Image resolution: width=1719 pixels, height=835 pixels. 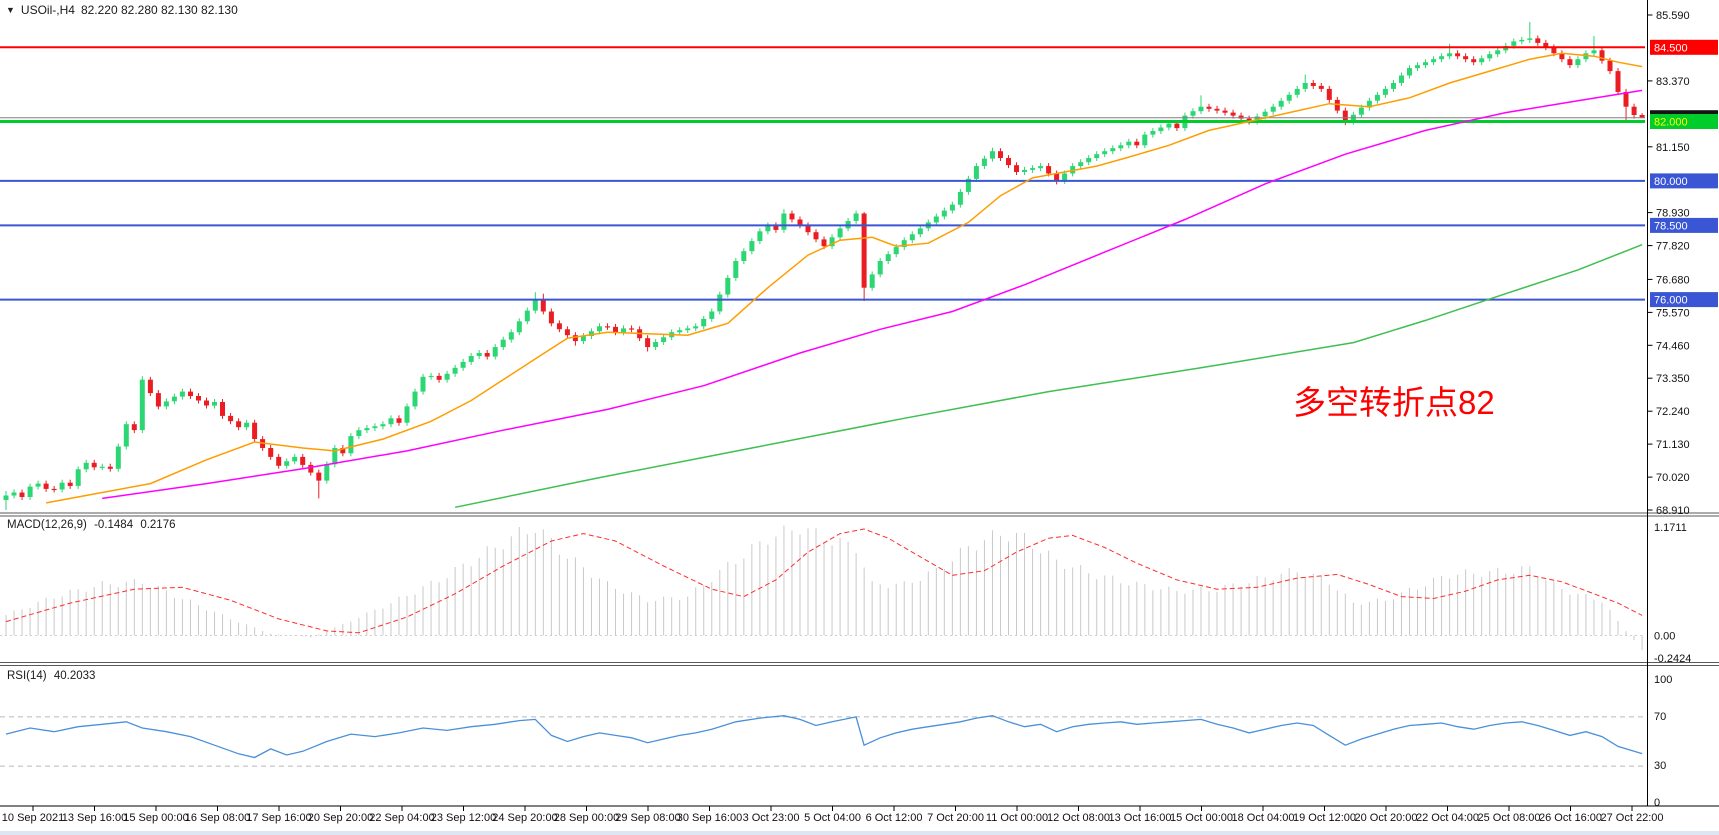 What do you see at coordinates (1394, 402) in the screenshot?
I see `chart-text-annotation: 多空转折点82` at bounding box center [1394, 402].